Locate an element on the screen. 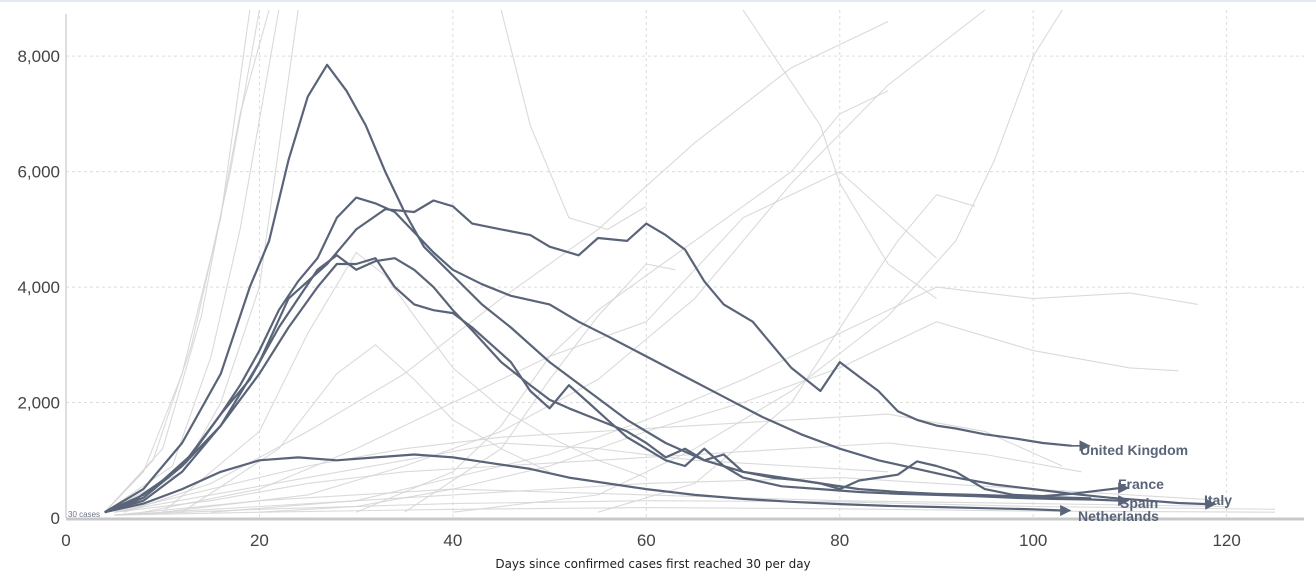 Image resolution: width=1316 pixels, height=574 pixels. x-tick-label: 40 is located at coordinates (452, 540).